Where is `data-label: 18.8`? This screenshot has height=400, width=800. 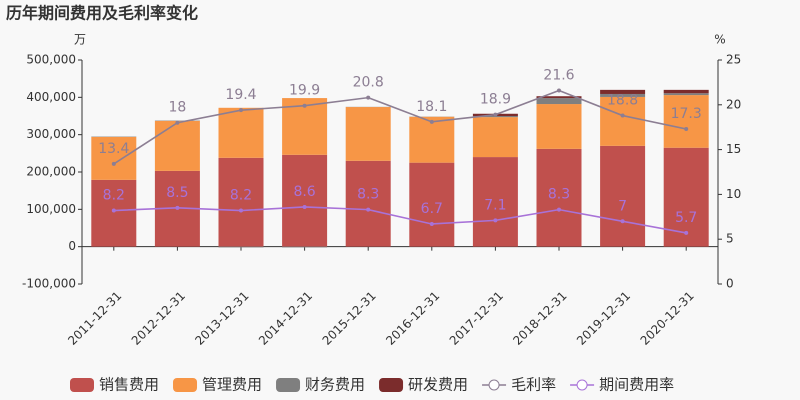 data-label: 18.8 is located at coordinates (622, 101).